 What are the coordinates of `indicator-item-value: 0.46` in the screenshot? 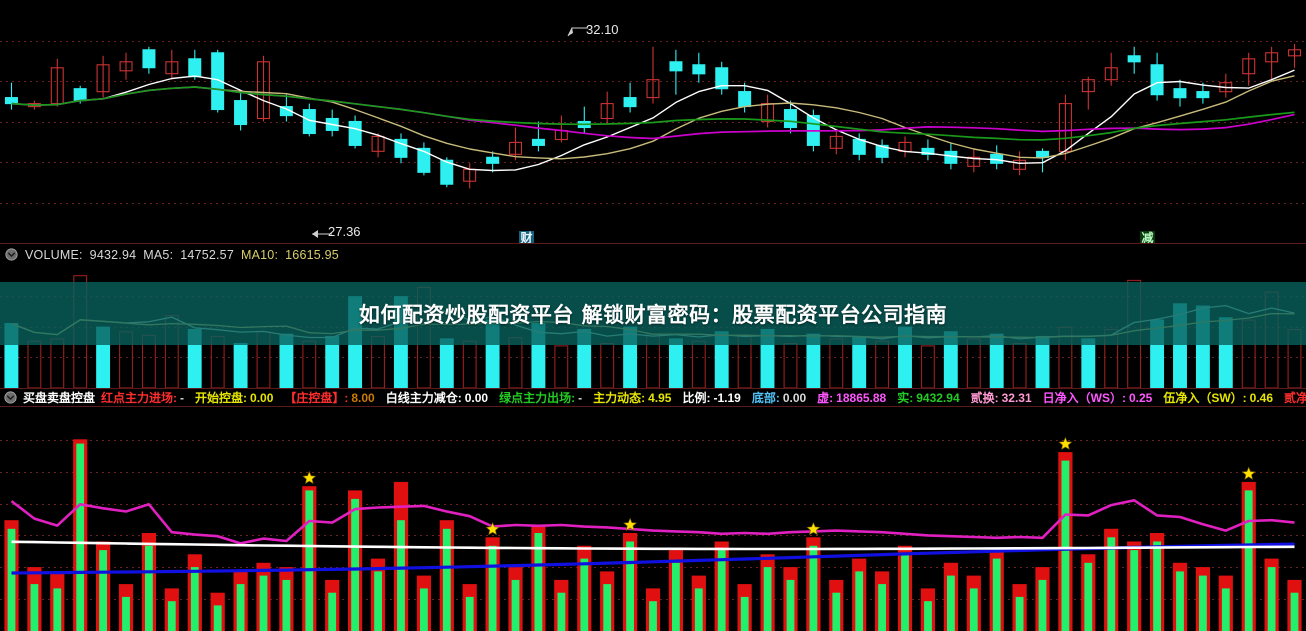 It's located at (1261, 398).